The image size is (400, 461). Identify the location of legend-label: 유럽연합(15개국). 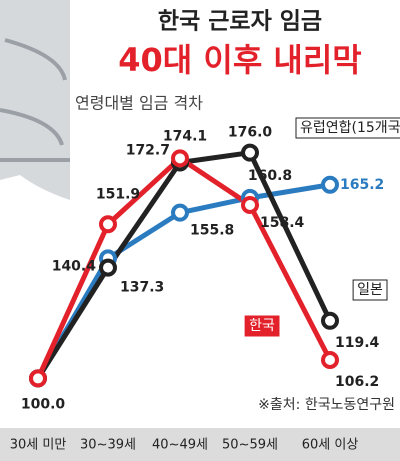
(350, 128).